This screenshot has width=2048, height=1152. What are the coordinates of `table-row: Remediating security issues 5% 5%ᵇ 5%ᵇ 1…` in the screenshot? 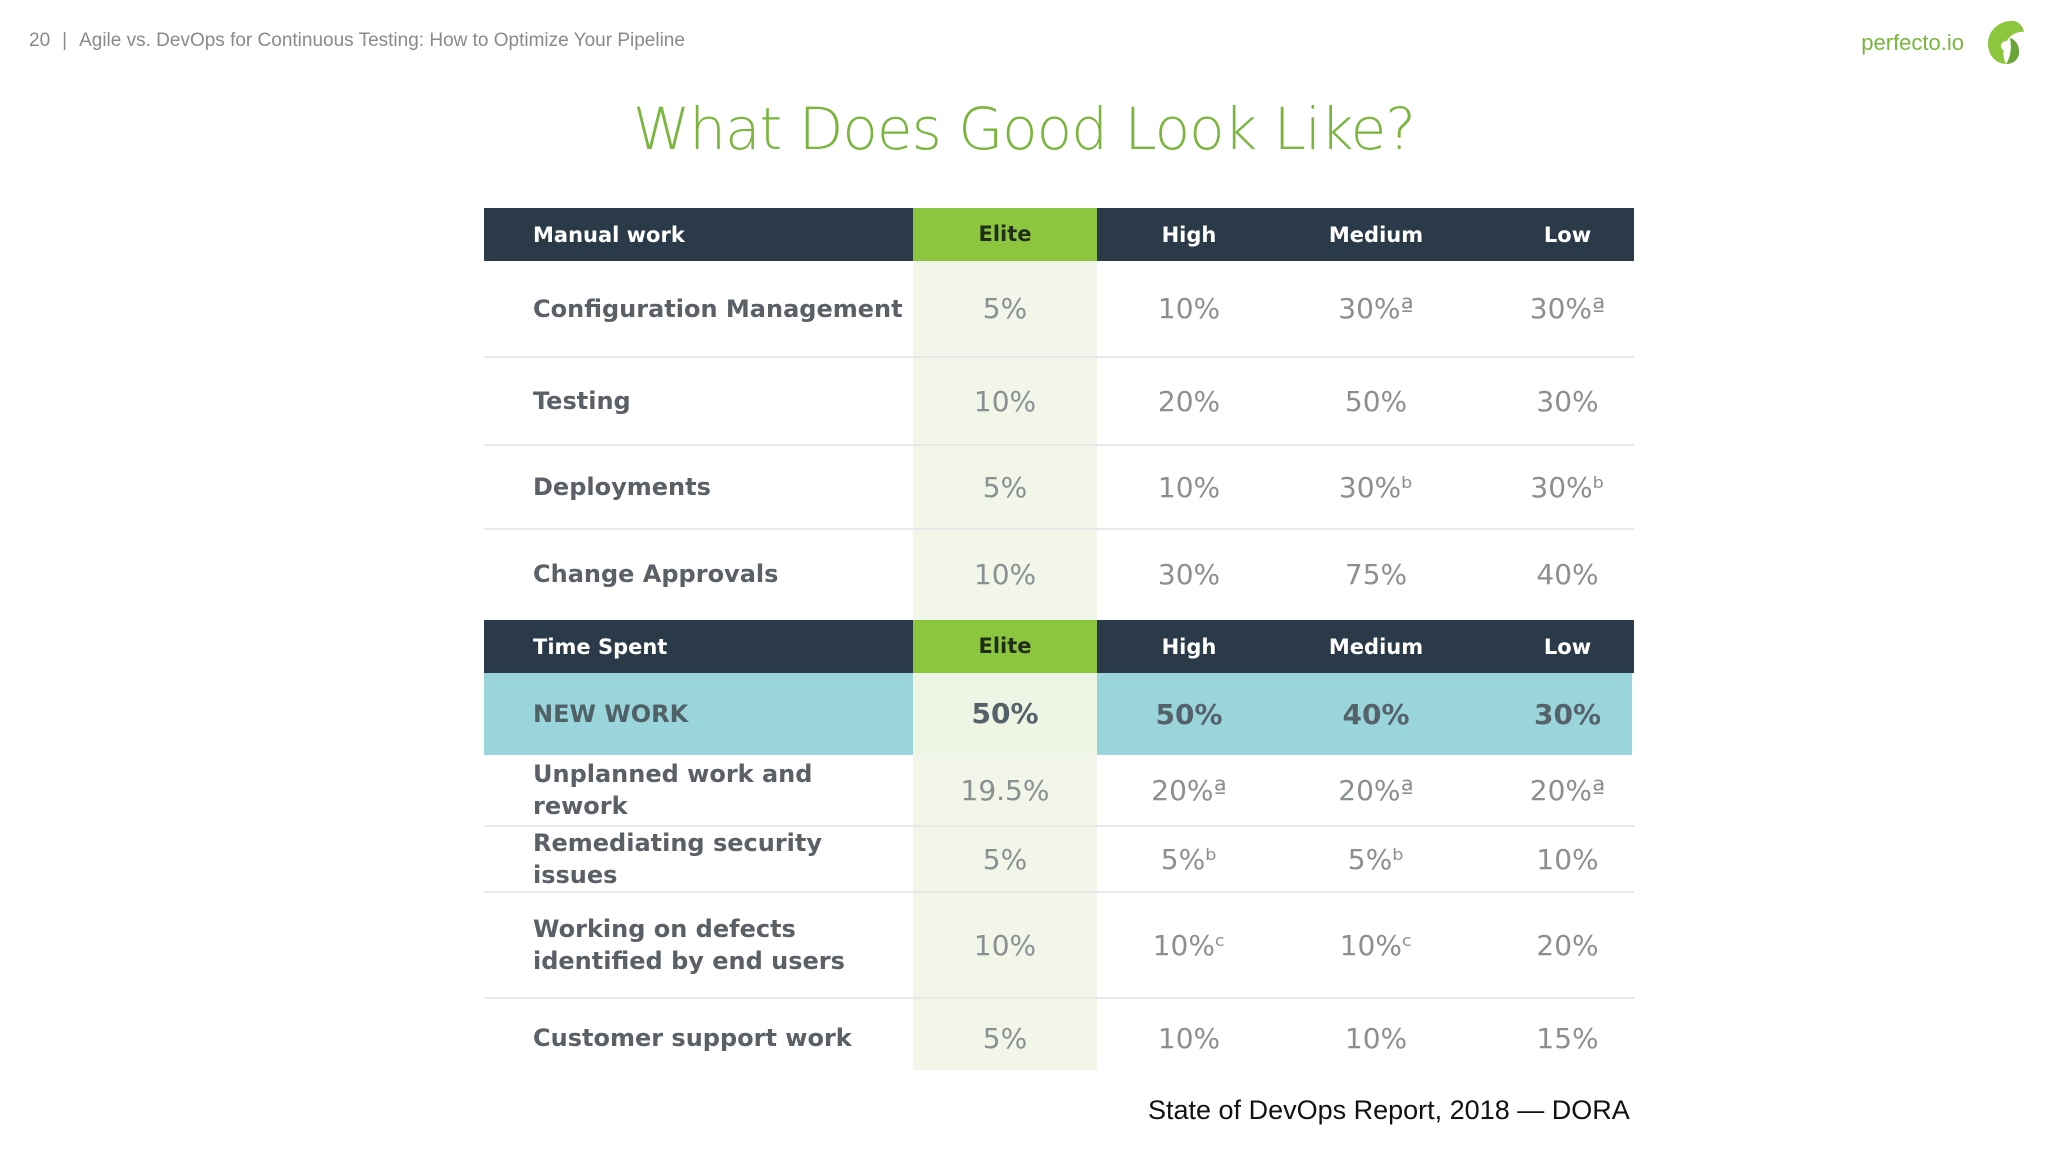 It's located at (1059, 860).